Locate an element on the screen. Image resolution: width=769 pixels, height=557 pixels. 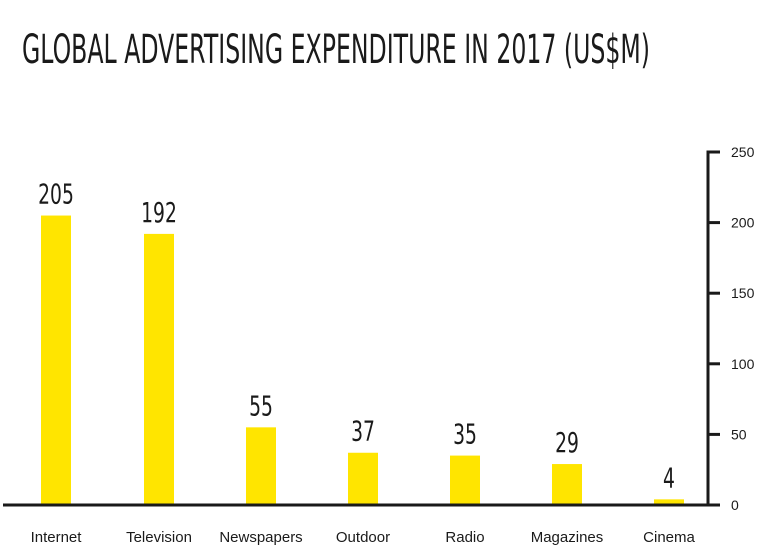
bar-radio is located at coordinates (465, 480).